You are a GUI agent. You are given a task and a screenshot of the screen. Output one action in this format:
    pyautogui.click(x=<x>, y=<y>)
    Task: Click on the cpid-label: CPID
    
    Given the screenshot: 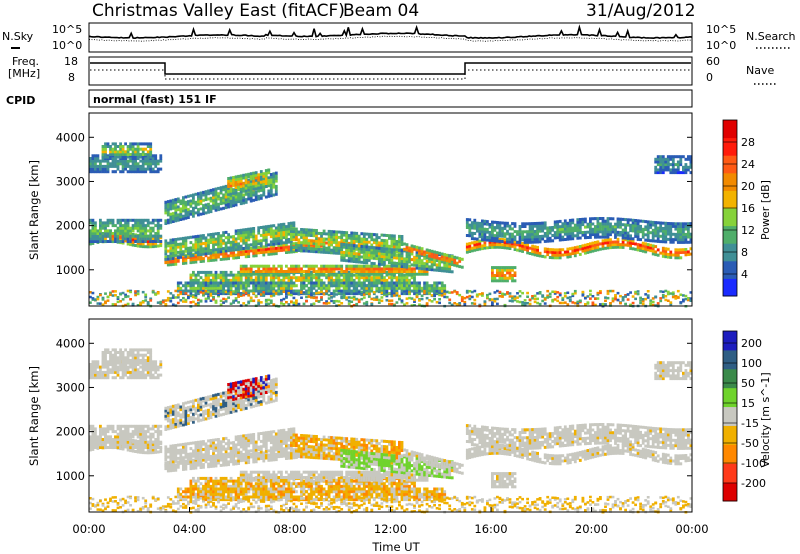 What is the action you would take?
    pyautogui.click(x=20, y=100)
    